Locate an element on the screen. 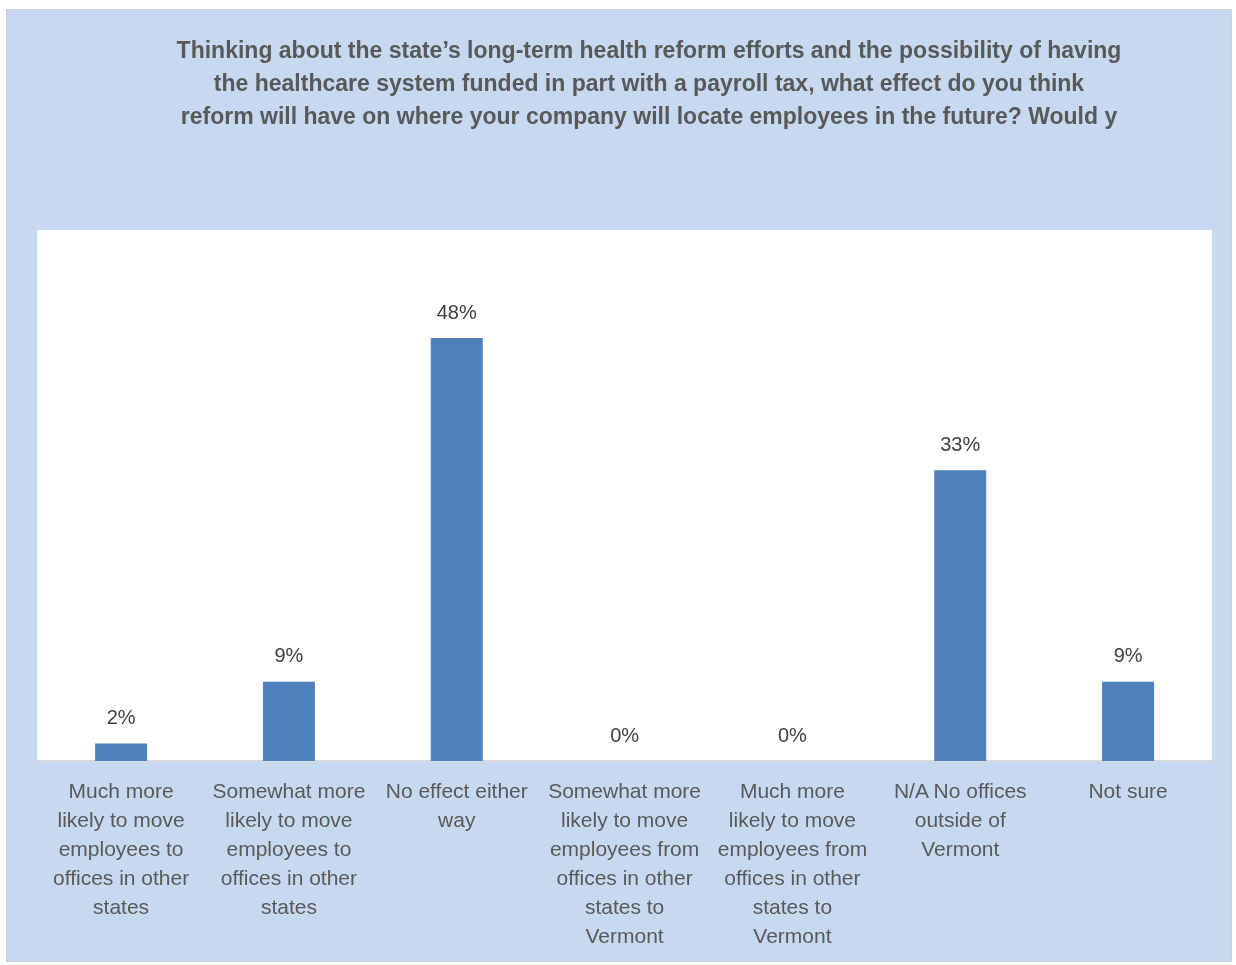 This screenshot has height=965, width=1236. data-label: 33% is located at coordinates (960, 443).